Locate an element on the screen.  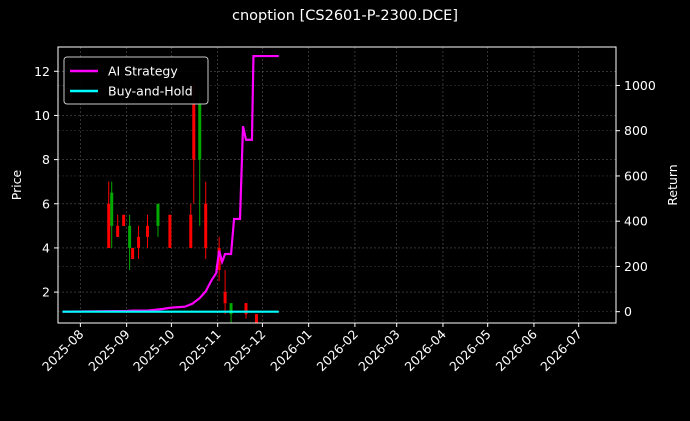
y-axis-label-return: Return is located at coordinates (672, 184).